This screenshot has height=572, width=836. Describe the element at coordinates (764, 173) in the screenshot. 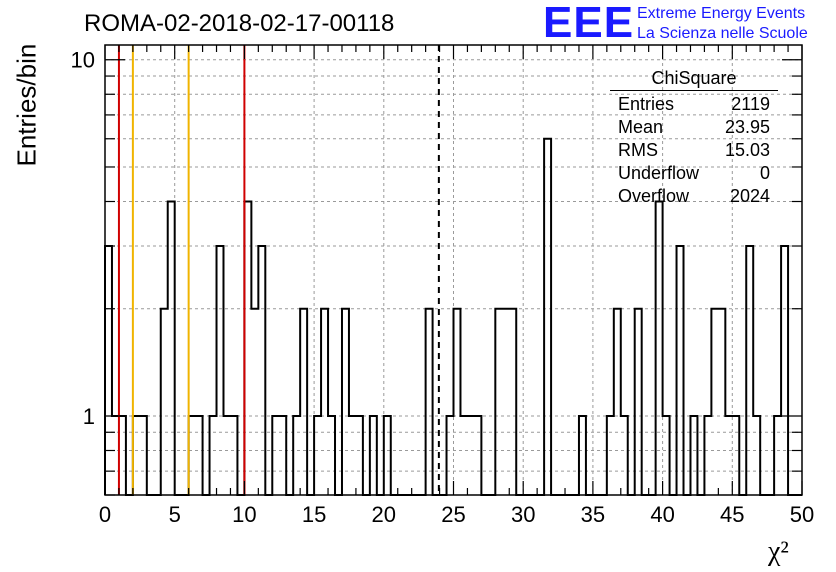

I see `stats-value: 0` at that location.